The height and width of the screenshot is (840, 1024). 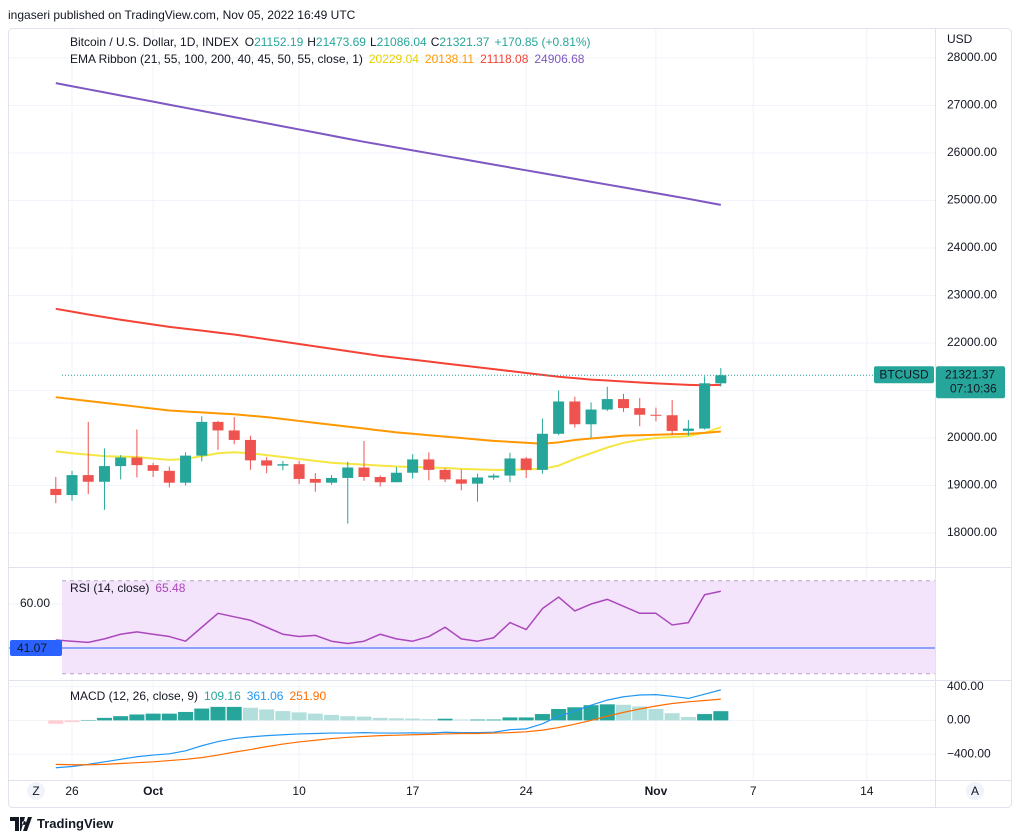 I want to click on price-change: +170.85 (+0.81%), so click(x=542, y=42).